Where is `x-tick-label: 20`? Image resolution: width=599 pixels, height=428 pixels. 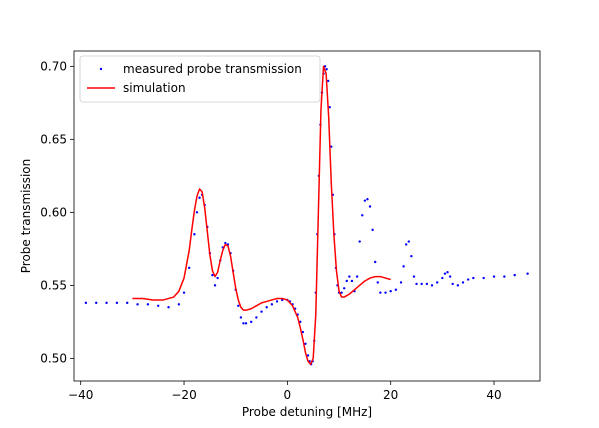
x-tick-label: 20 is located at coordinates (390, 395).